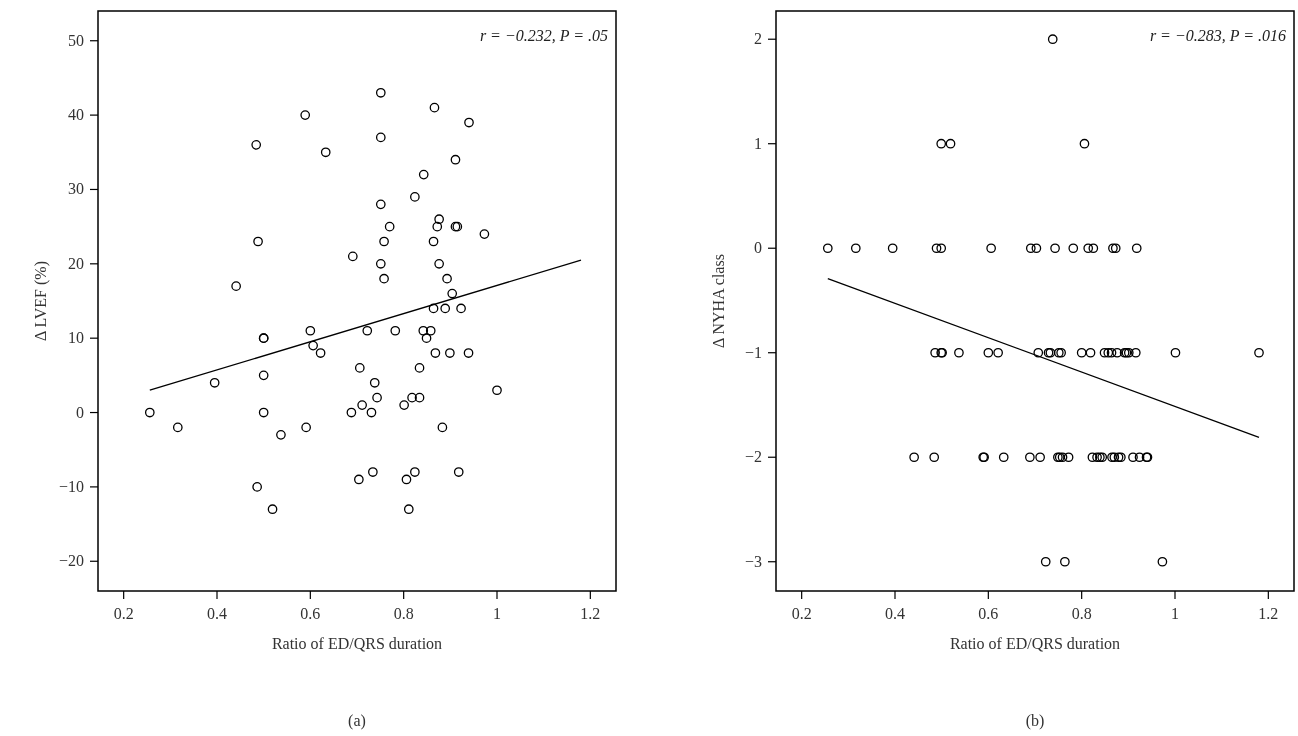 The width and height of the screenshot is (1298, 736). I want to click on y-axis-title: Δ LVEF (%), so click(41, 301).